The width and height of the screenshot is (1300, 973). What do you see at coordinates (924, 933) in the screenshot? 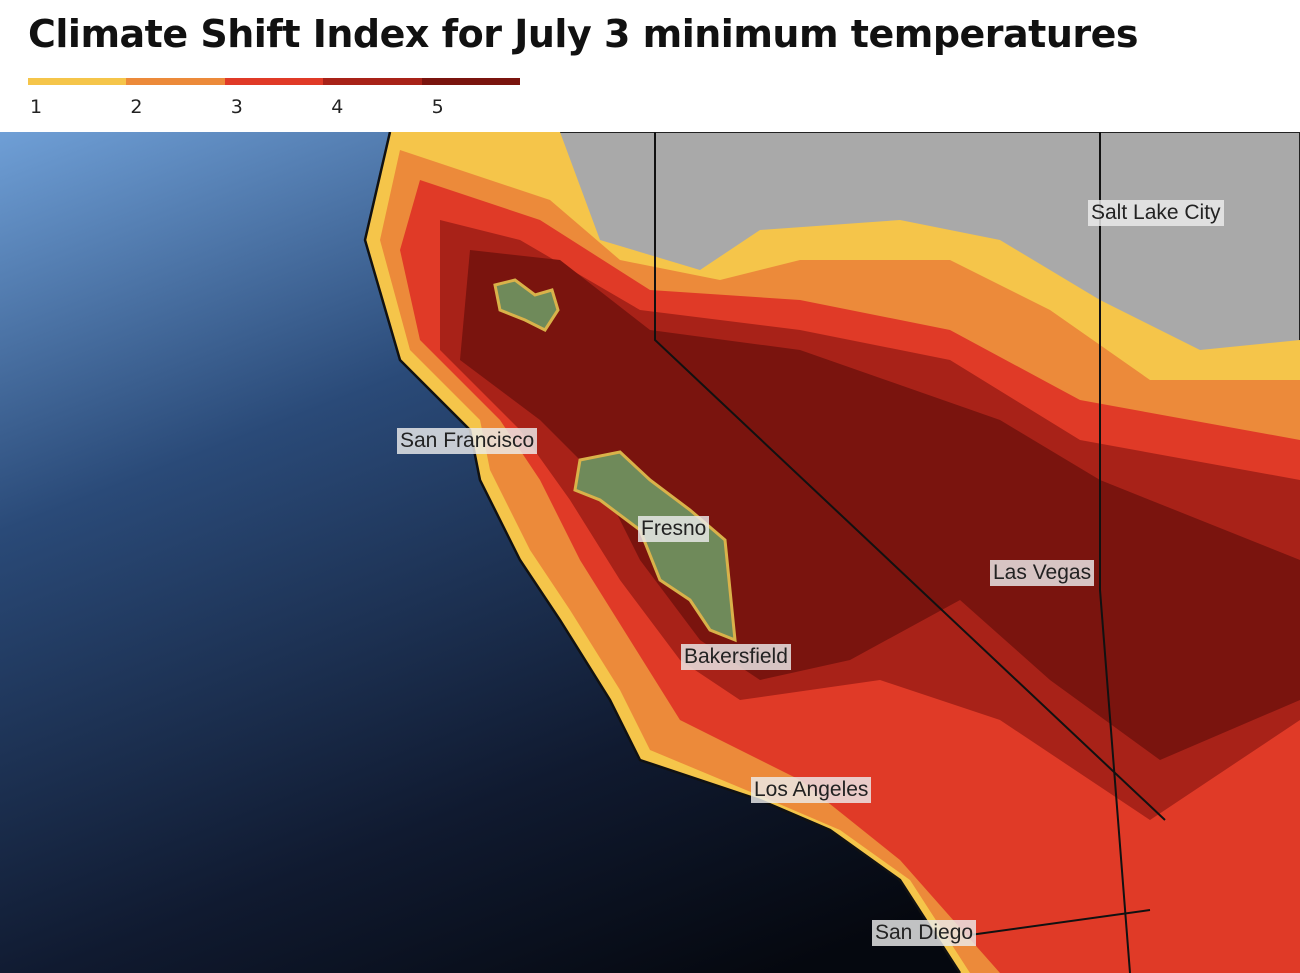
I see `city-label: San Diego` at bounding box center [924, 933].